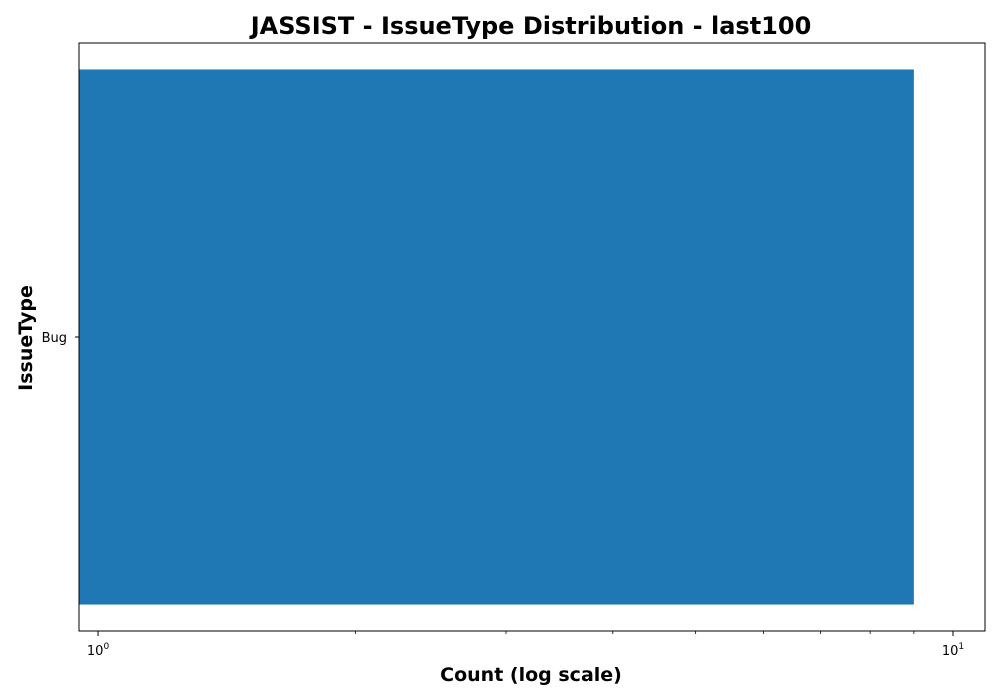 The image size is (1000, 700). I want to click on y-tick-label: Bug, so click(54, 338).